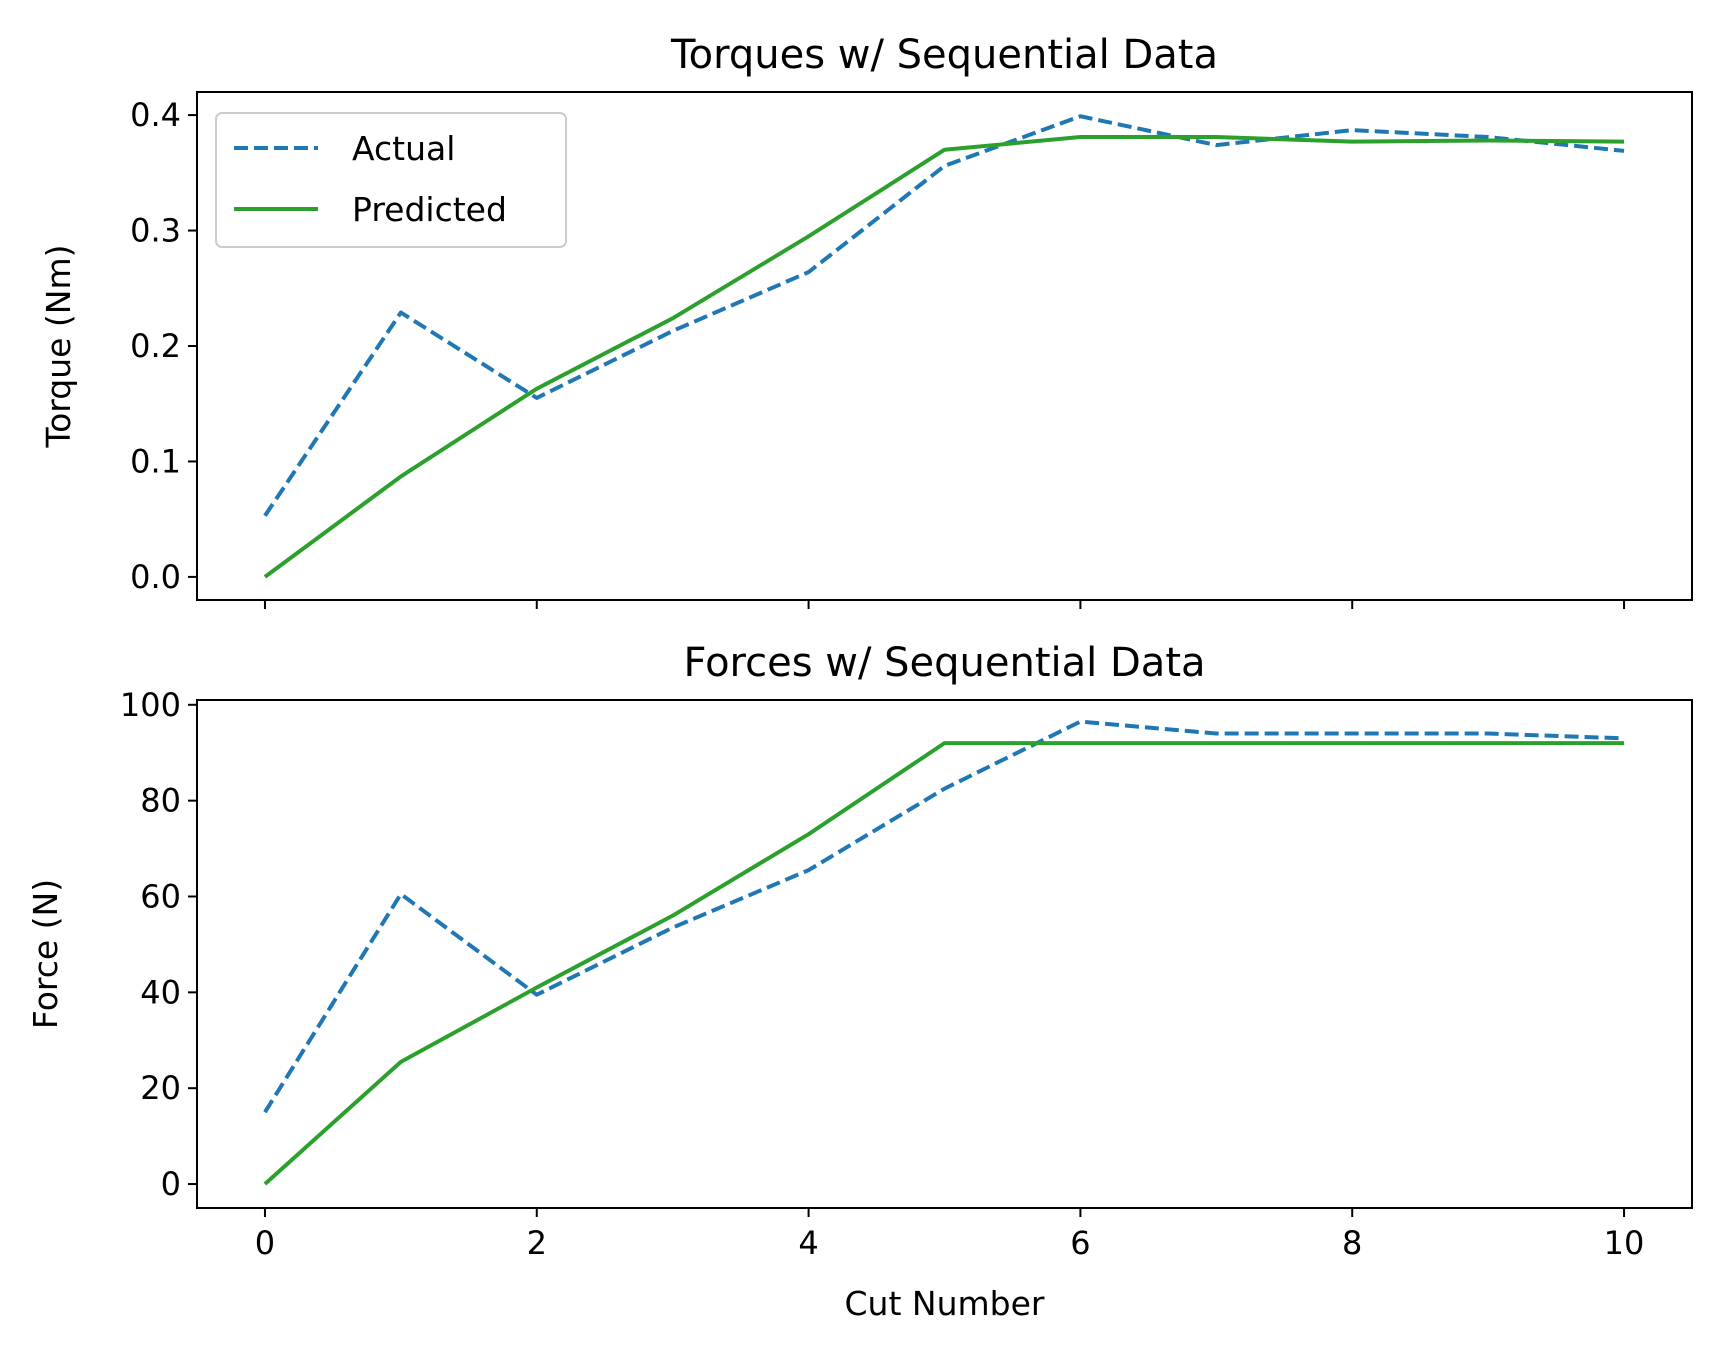 The height and width of the screenshot is (1357, 1713). What do you see at coordinates (391, 180) in the screenshot?
I see `legend: Actual Predicted` at bounding box center [391, 180].